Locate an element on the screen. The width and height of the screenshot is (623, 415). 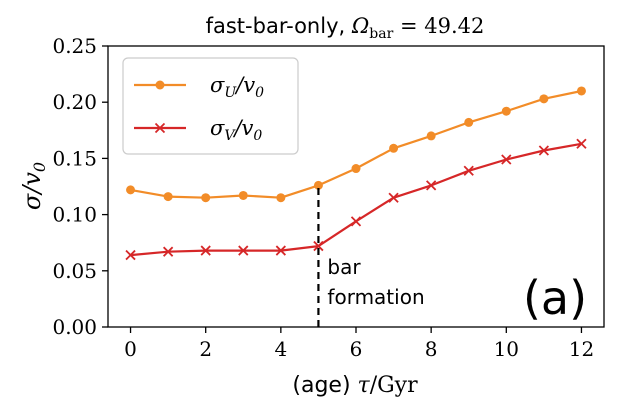
annotation-formation: formation is located at coordinates (375, 297).